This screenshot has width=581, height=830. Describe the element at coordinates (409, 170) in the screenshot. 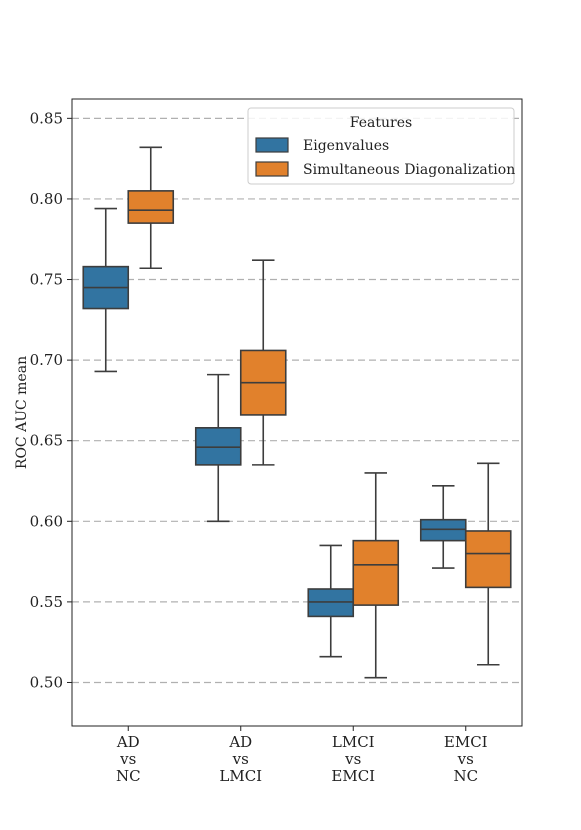

I see `legend-entry: Simultaneous Diagonalization` at that location.